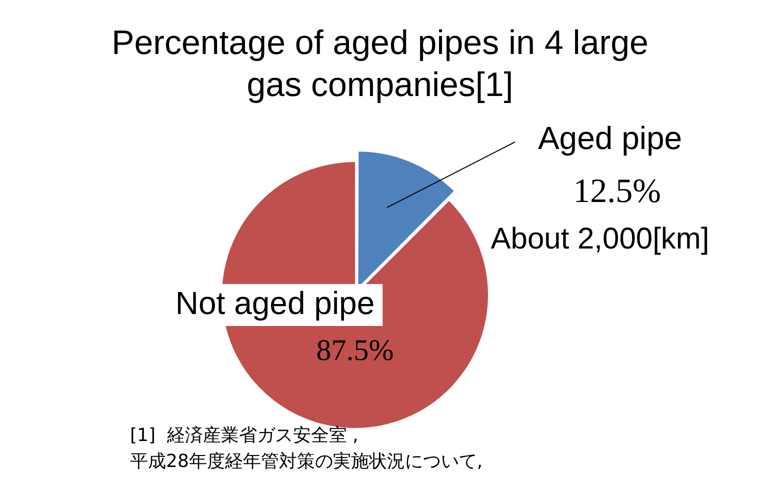  I want to click on text: [1] 経済産業省ガス安全室 , 平成28年度経年管対策の実施状況について,, so click(306, 449).